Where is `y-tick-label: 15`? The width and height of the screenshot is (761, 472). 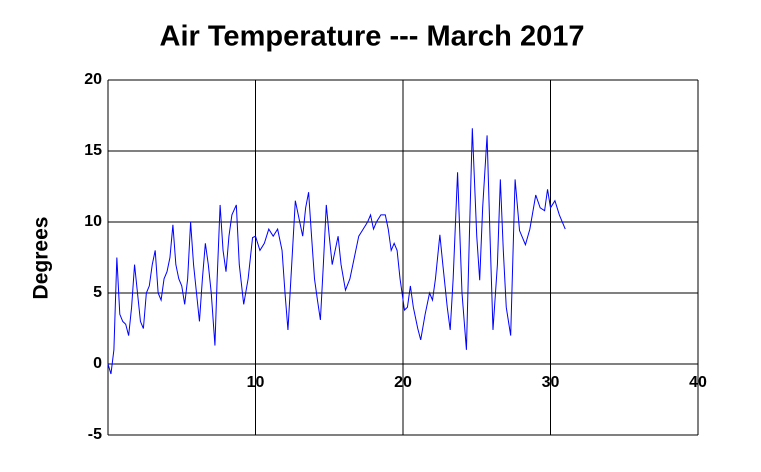 y-tick-label: 15 is located at coordinates (93, 150).